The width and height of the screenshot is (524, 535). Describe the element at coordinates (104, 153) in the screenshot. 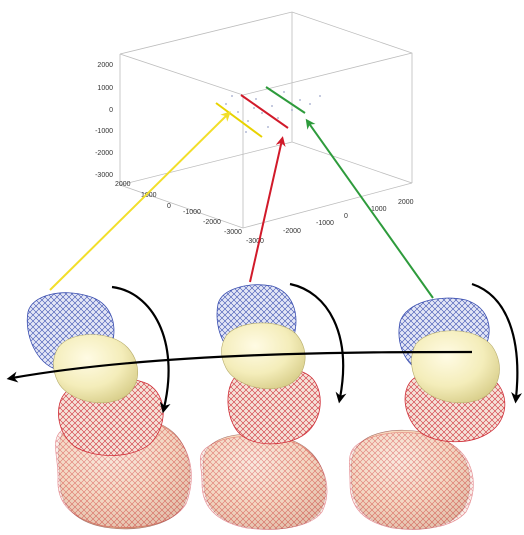

I see `z-tick: -2000` at that location.